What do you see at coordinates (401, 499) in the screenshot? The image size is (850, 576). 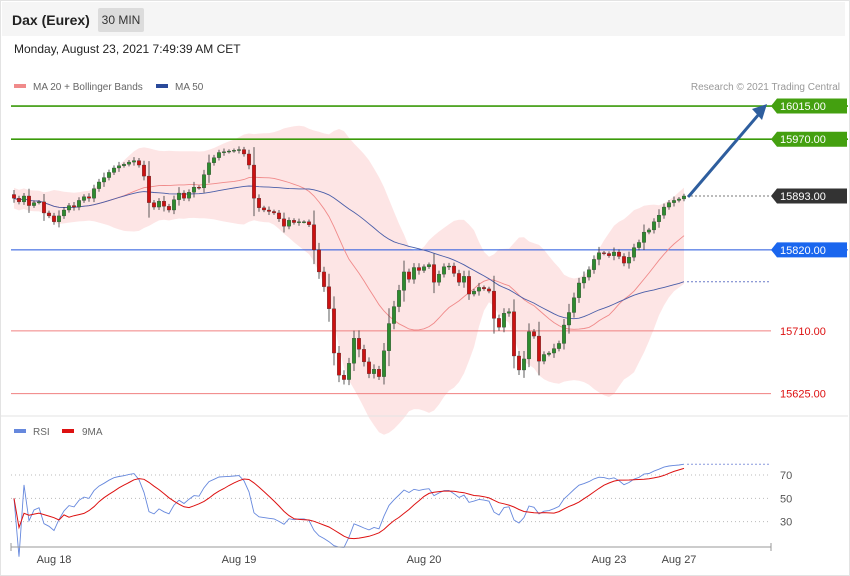 I see `rsi-grid: 70 50 30` at bounding box center [401, 499].